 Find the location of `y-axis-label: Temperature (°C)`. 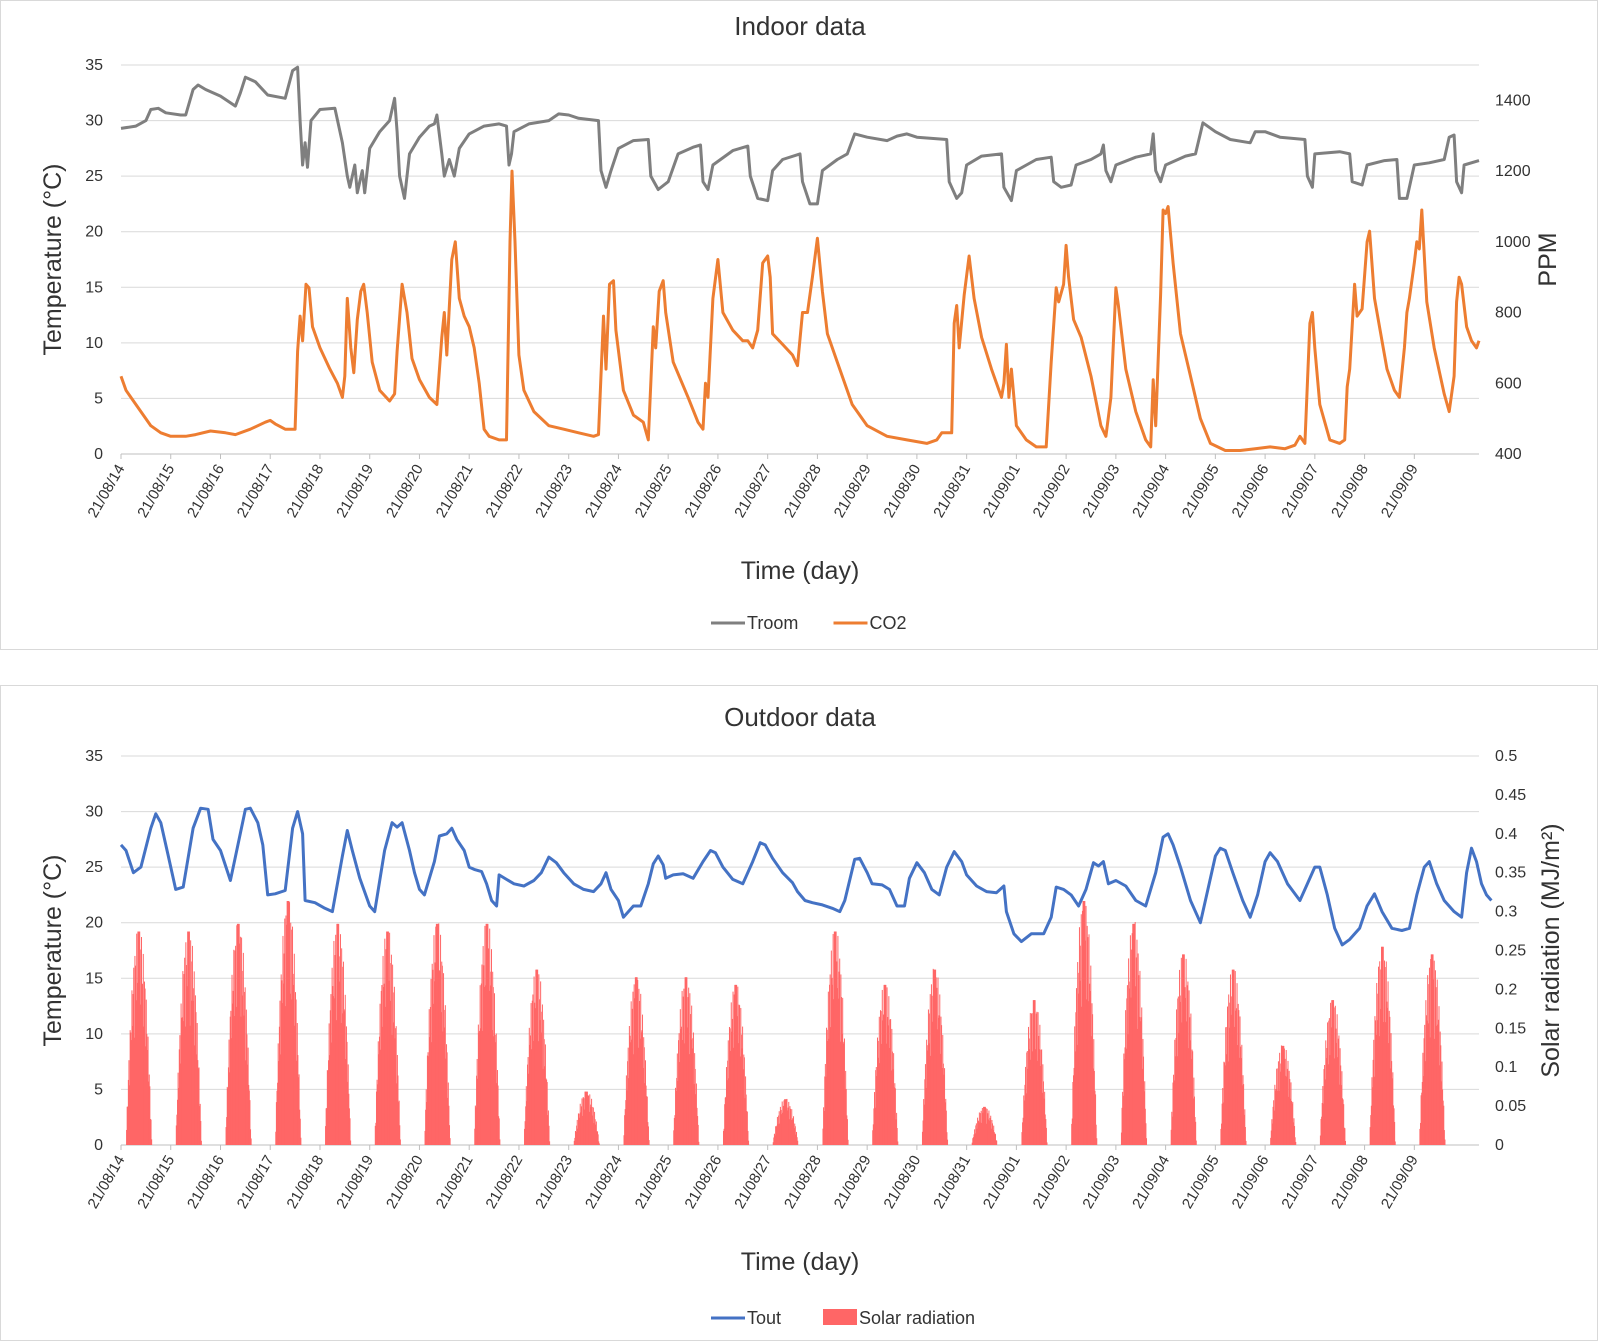

y-axis-label: Temperature (°C) is located at coordinates (53, 260).